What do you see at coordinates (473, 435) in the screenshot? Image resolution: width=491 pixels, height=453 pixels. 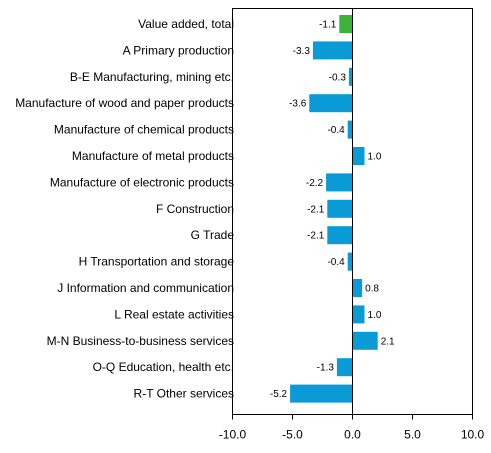 I see `x-tick-label: 10.0` at bounding box center [473, 435].